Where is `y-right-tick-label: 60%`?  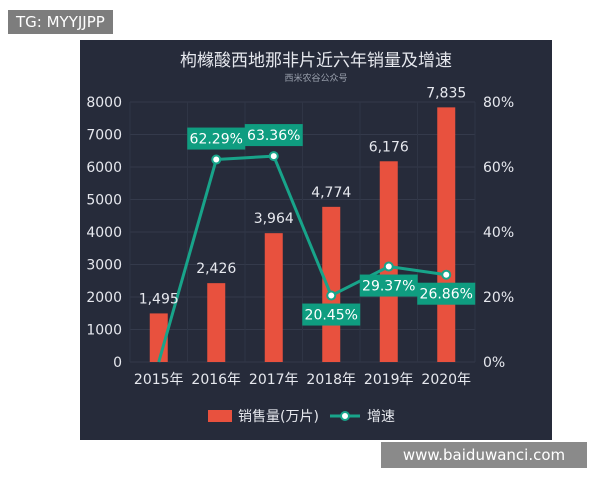 y-right-tick-label: 60% is located at coordinates (498, 168).